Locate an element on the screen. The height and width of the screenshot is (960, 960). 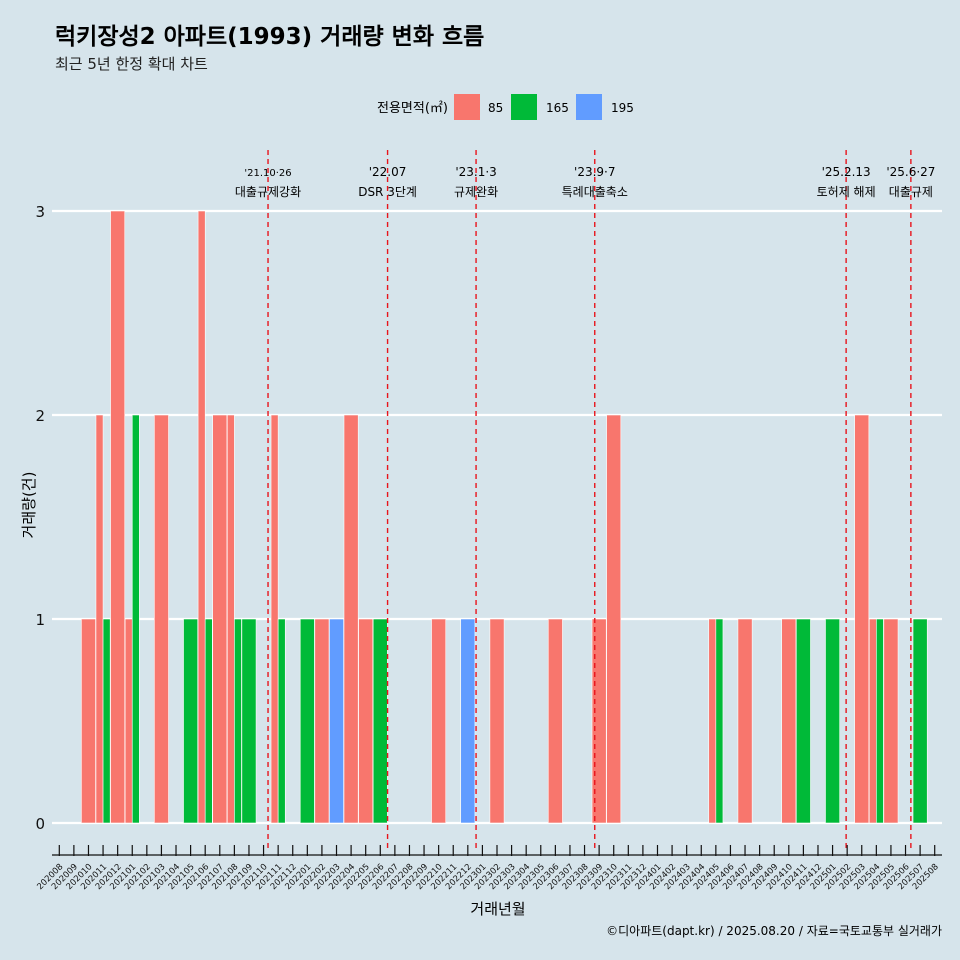
event-name-label: 특례대출축소 is located at coordinates (595, 192).